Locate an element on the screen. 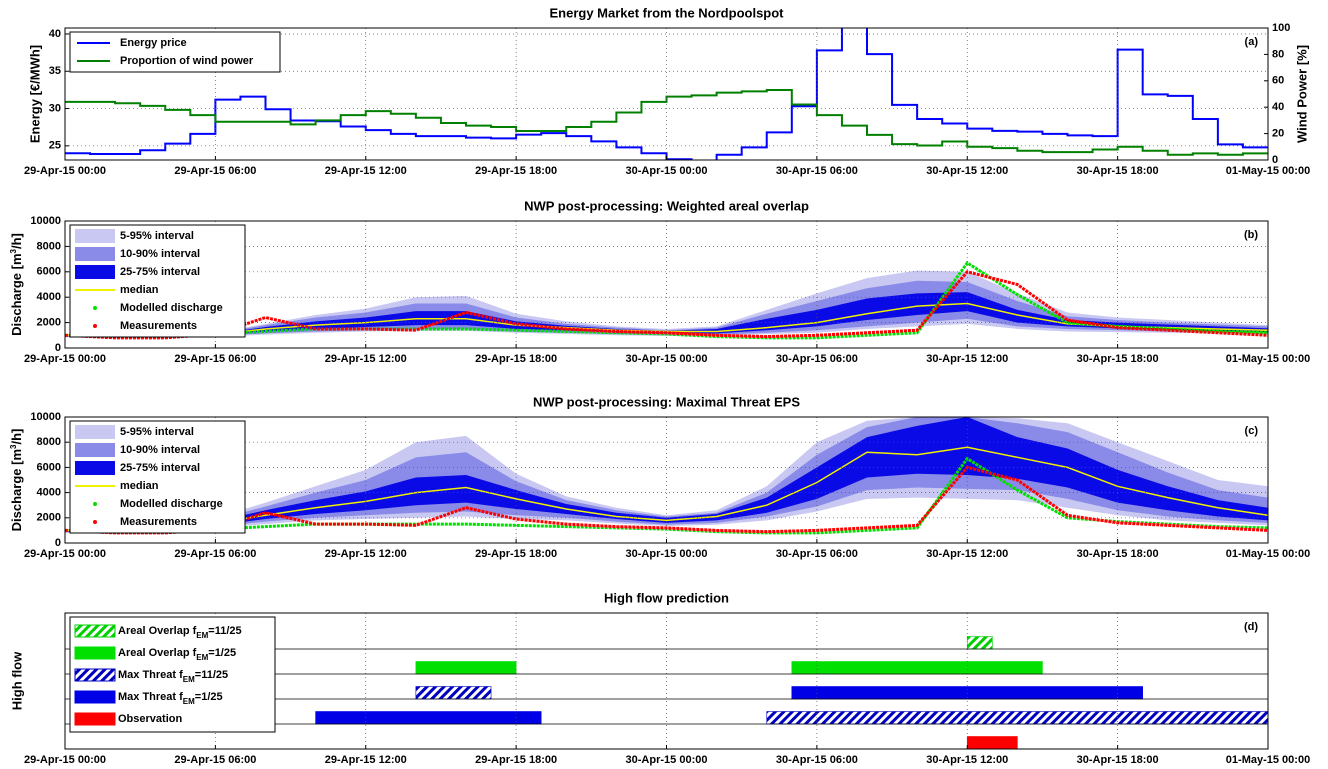 Image resolution: width=1328 pixels, height=769 pixels. y-tick-label: 35 is located at coordinates (55, 71).